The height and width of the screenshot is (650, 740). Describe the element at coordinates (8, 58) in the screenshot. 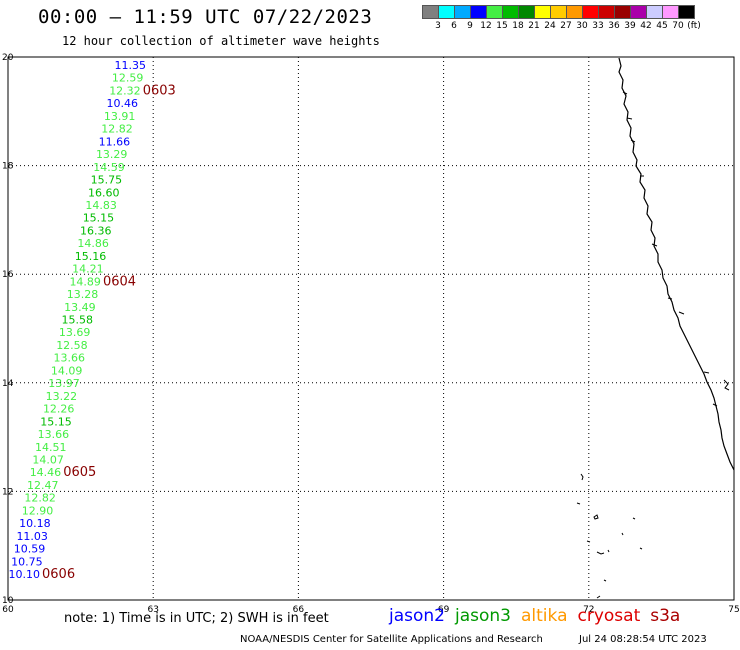

I see `lat-tick-label: 20` at that location.